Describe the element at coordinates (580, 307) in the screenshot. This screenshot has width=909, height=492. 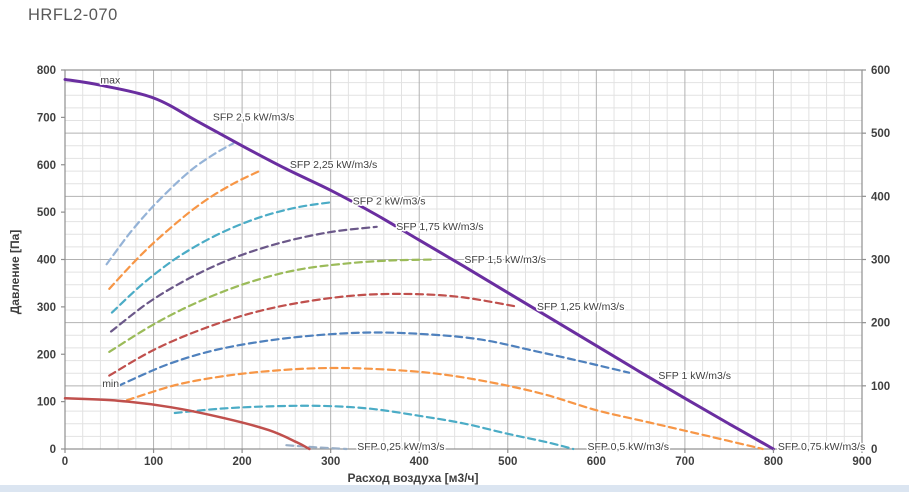
I see `label-sfp-1-25-kw-m3-s: SFP 1,25 kW/m3/s` at that location.